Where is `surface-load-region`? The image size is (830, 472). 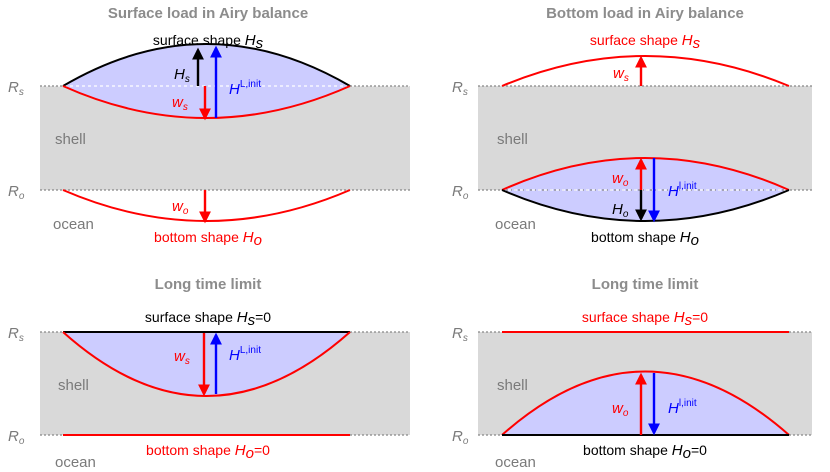 surface-load-region is located at coordinates (206, 81).